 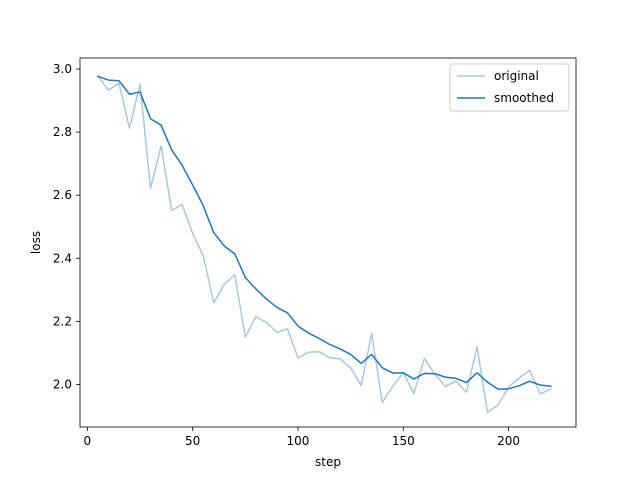 I want to click on y-tick-label: 3.0, so click(x=62, y=69).